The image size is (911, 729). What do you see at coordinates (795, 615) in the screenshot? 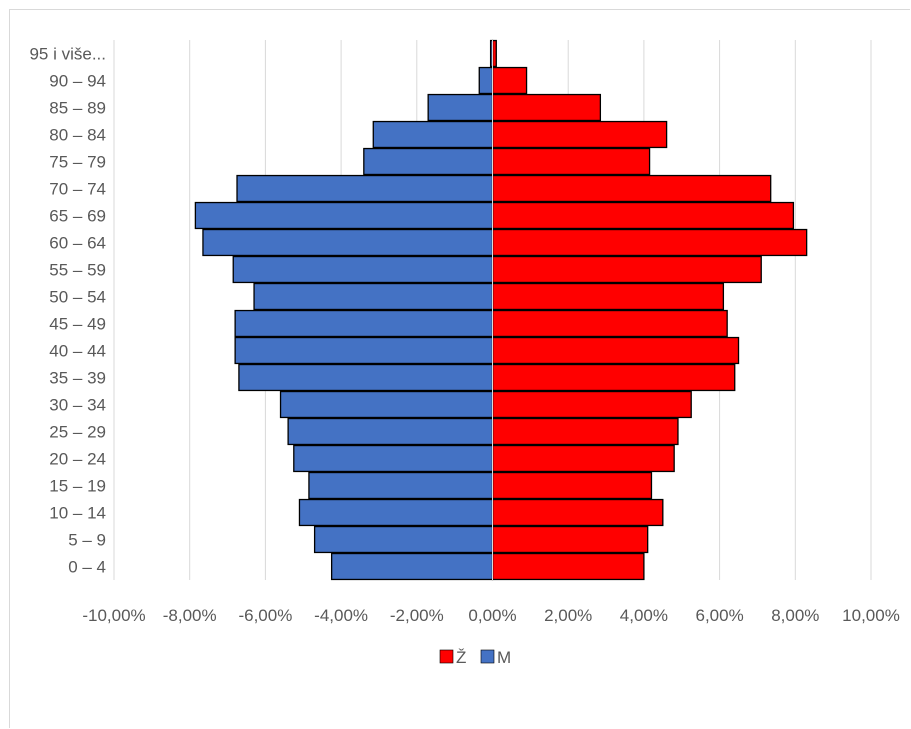
I see `x-tick-label: 8,00%` at bounding box center [795, 615].